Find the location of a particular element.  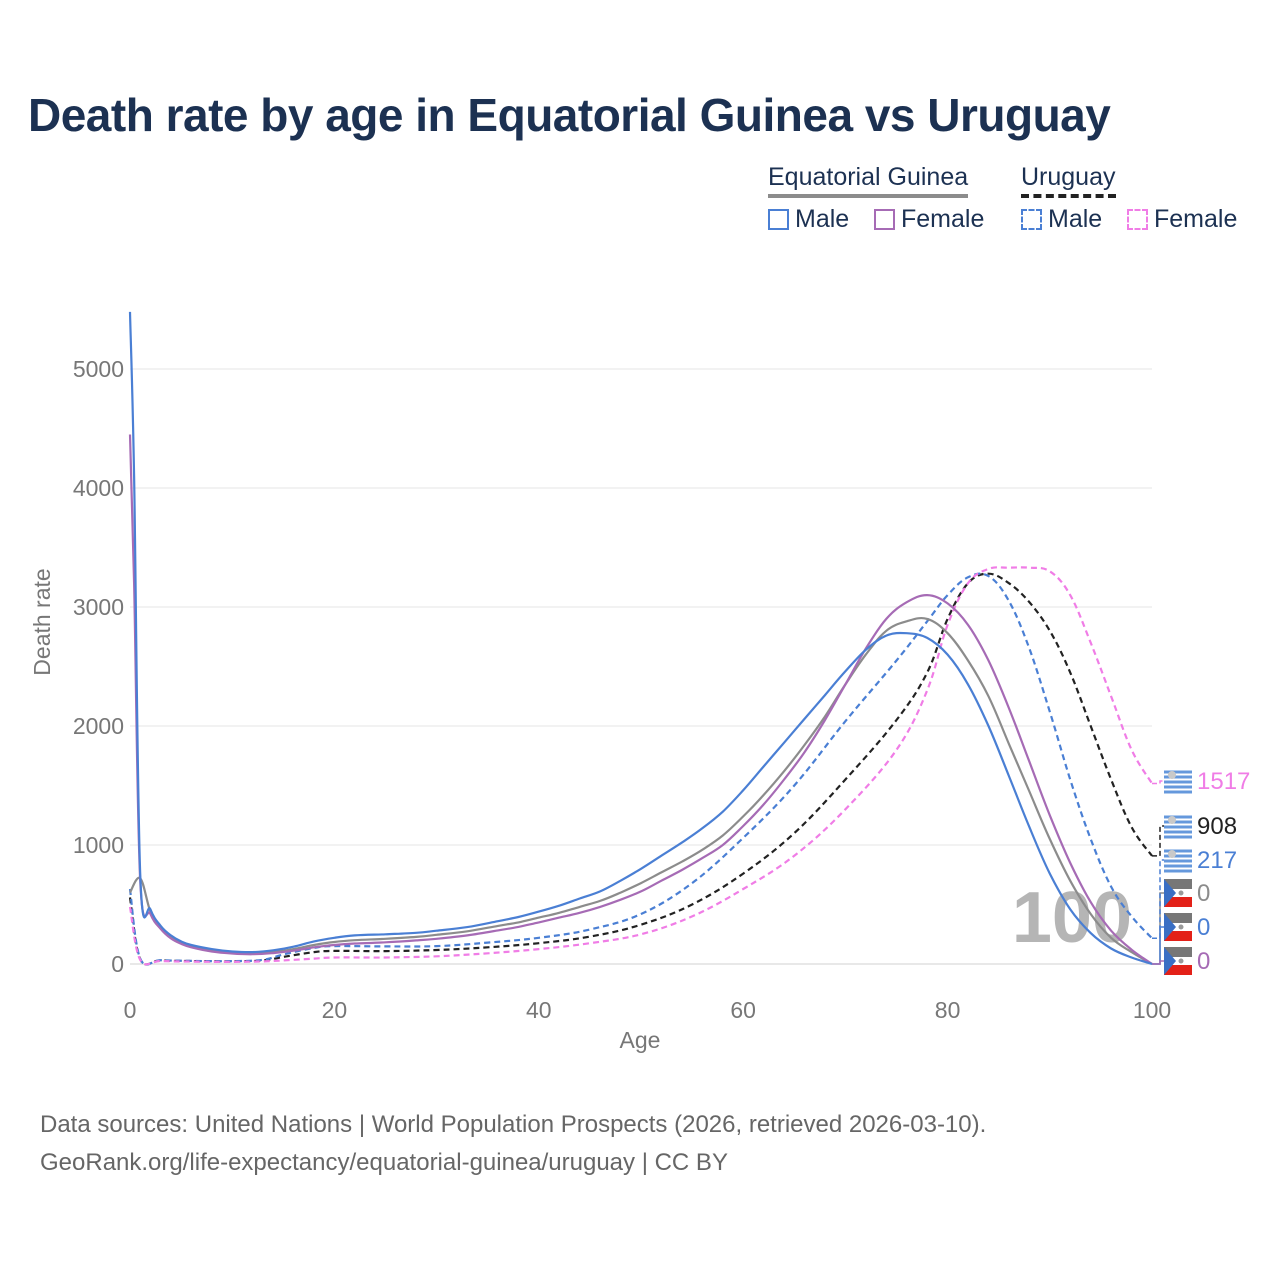

end-labels: 0 0 0 908 217 1517 is located at coordinates (1201, 871).